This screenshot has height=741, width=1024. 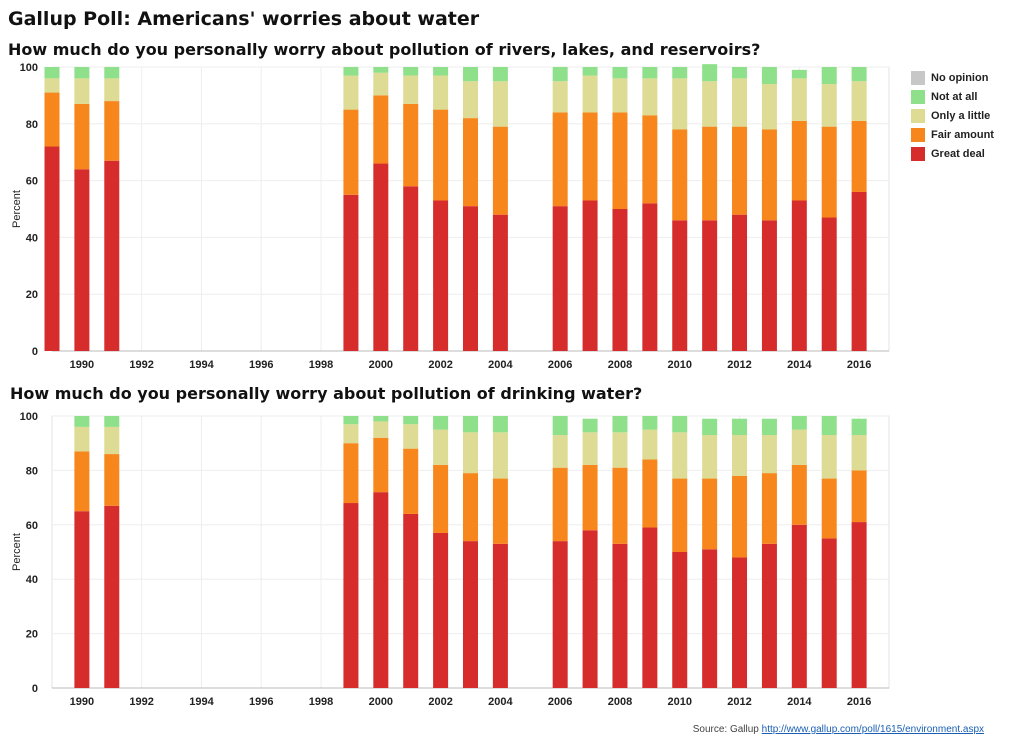 What do you see at coordinates (35, 689) in the screenshot?
I see `y-tick-label: 0` at bounding box center [35, 689].